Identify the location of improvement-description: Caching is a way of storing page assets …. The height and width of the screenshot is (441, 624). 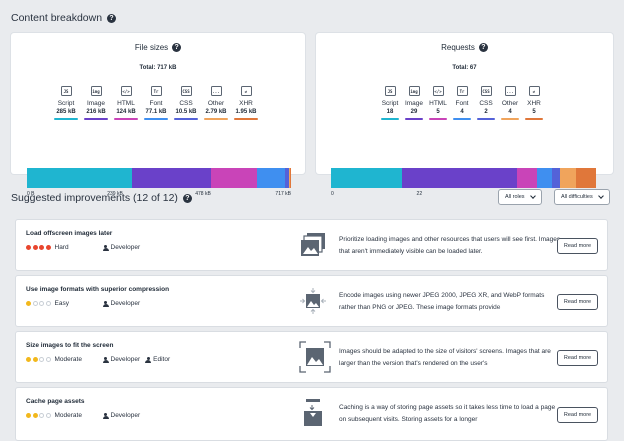
(450, 414).